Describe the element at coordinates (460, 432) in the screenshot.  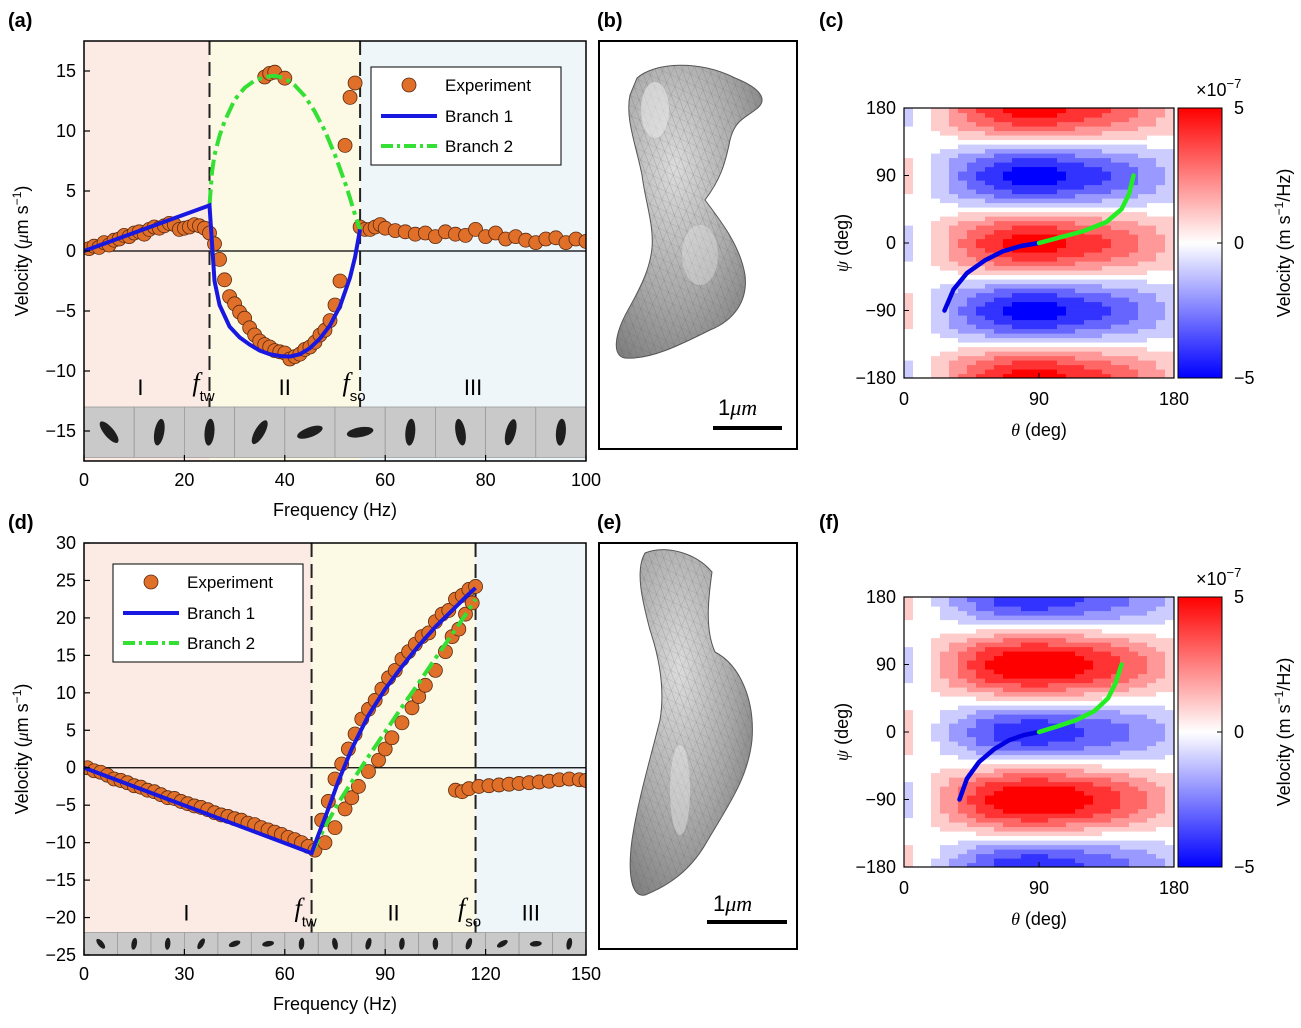
I see `panel-a-snapshot-particle` at that location.